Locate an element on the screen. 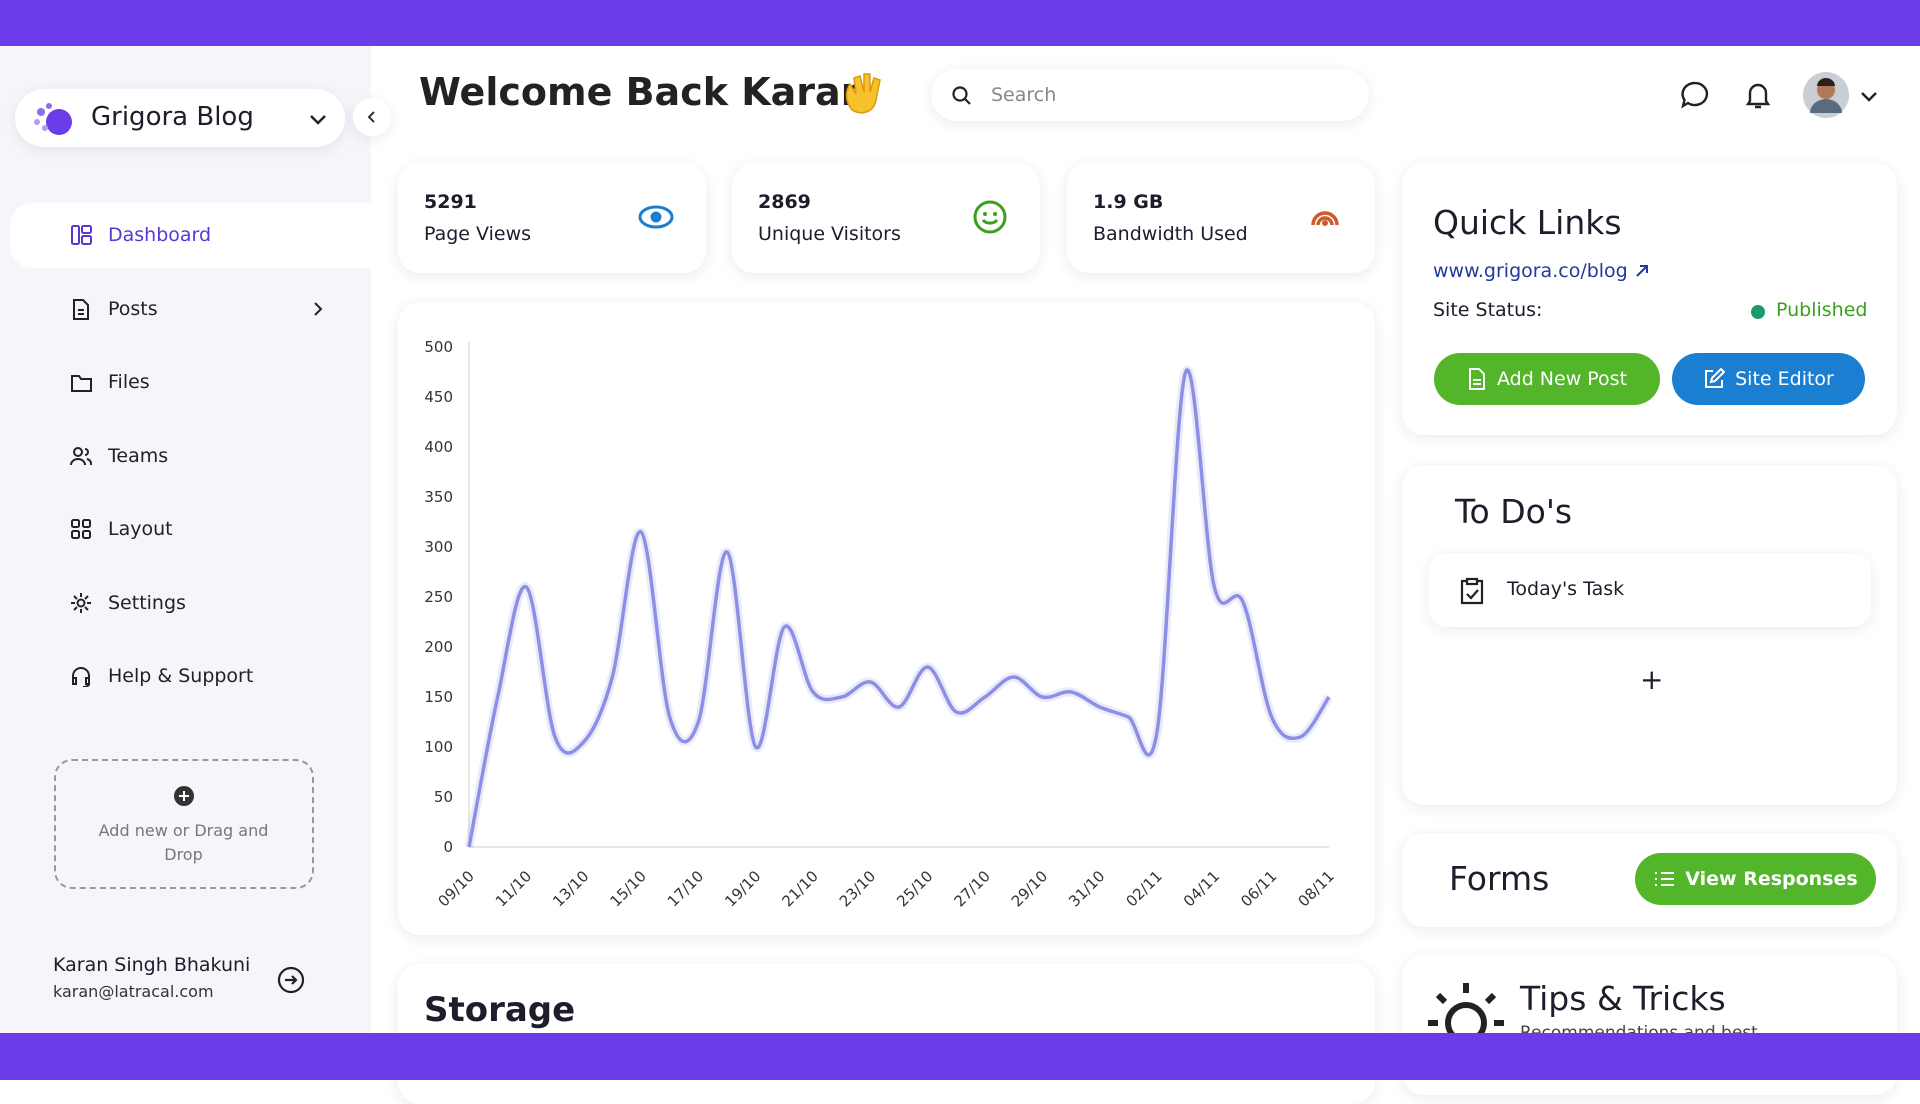 Image resolution: width=1920 pixels, height=1104 pixels. bottom-bar is located at coordinates (960, 1056).